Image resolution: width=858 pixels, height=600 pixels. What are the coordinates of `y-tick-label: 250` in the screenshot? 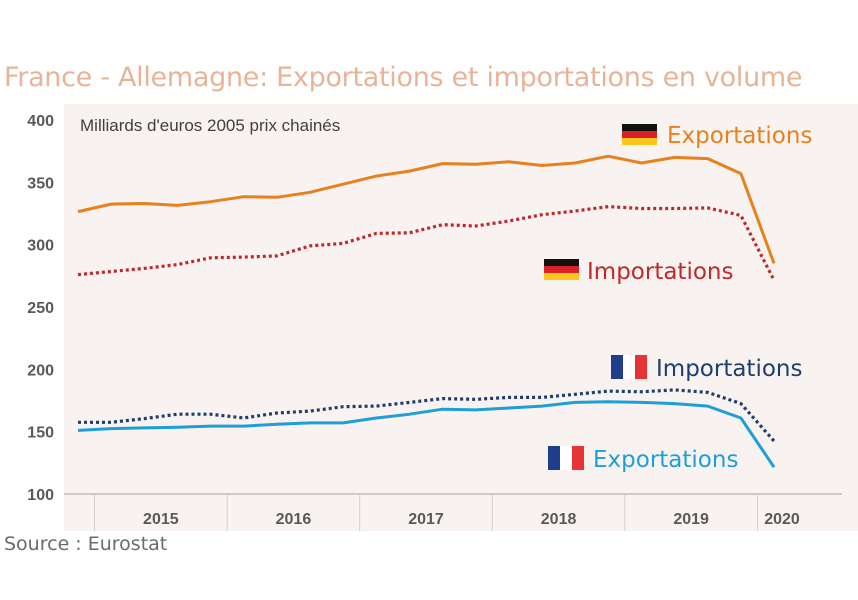 It's located at (40, 308).